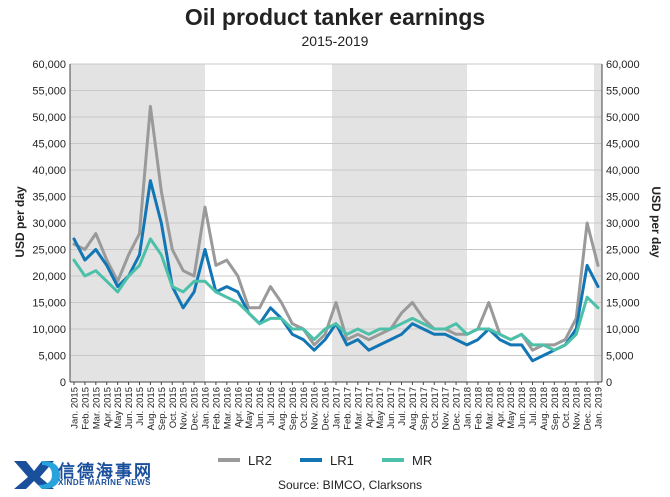 This screenshot has height=497, width=670. I want to click on x-tick-label: Oct. 2017, so click(435, 407).